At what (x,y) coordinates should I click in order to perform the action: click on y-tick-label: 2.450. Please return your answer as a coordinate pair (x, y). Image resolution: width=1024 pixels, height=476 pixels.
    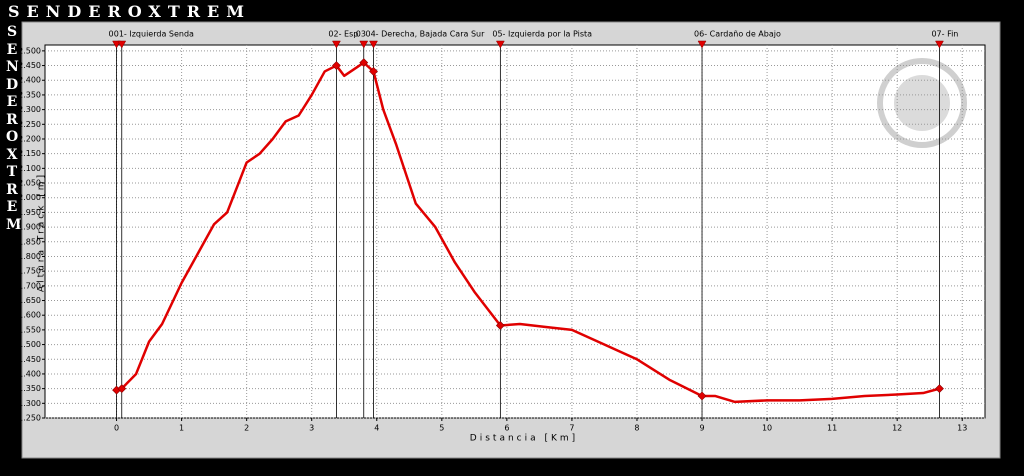
    Looking at the image, I should click on (29, 65).